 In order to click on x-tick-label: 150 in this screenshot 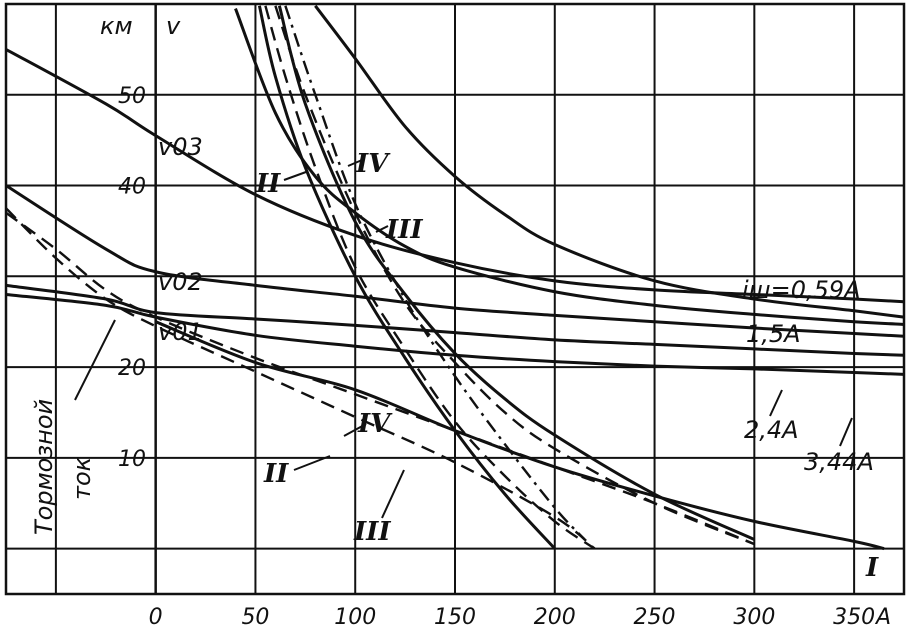, I will do `click(455, 617)`.